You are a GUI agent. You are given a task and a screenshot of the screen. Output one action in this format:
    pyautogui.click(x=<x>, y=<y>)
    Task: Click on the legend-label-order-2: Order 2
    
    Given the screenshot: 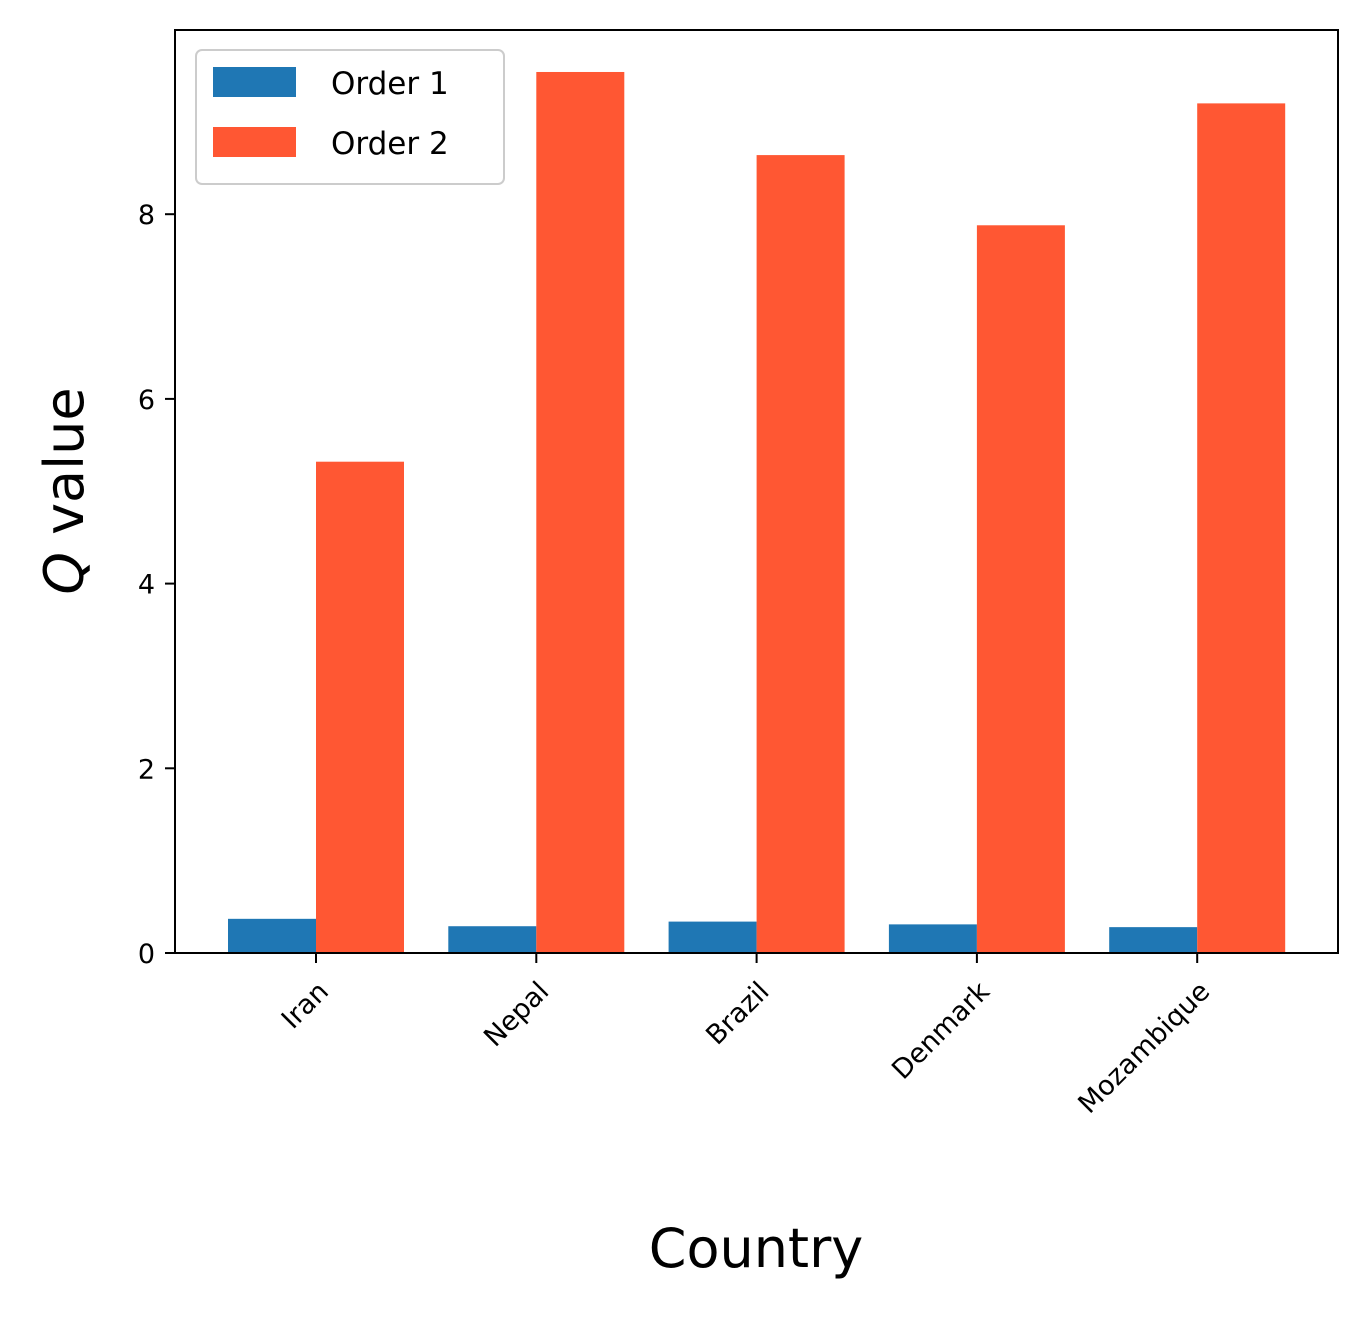 What is the action you would take?
    pyautogui.click(x=390, y=144)
    